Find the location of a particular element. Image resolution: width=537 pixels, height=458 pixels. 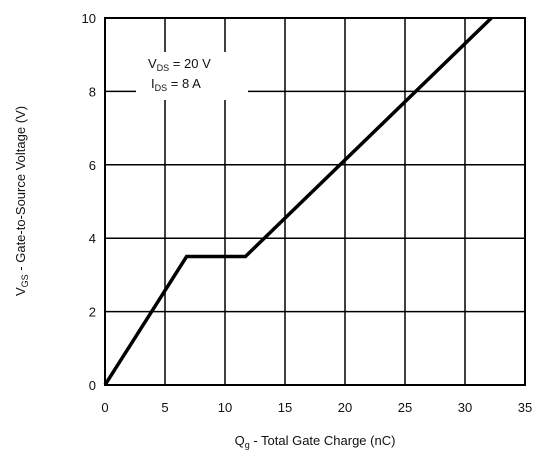

x-tick-labels: 0 5 10 15 20 25 30 35 is located at coordinates (316, 407).